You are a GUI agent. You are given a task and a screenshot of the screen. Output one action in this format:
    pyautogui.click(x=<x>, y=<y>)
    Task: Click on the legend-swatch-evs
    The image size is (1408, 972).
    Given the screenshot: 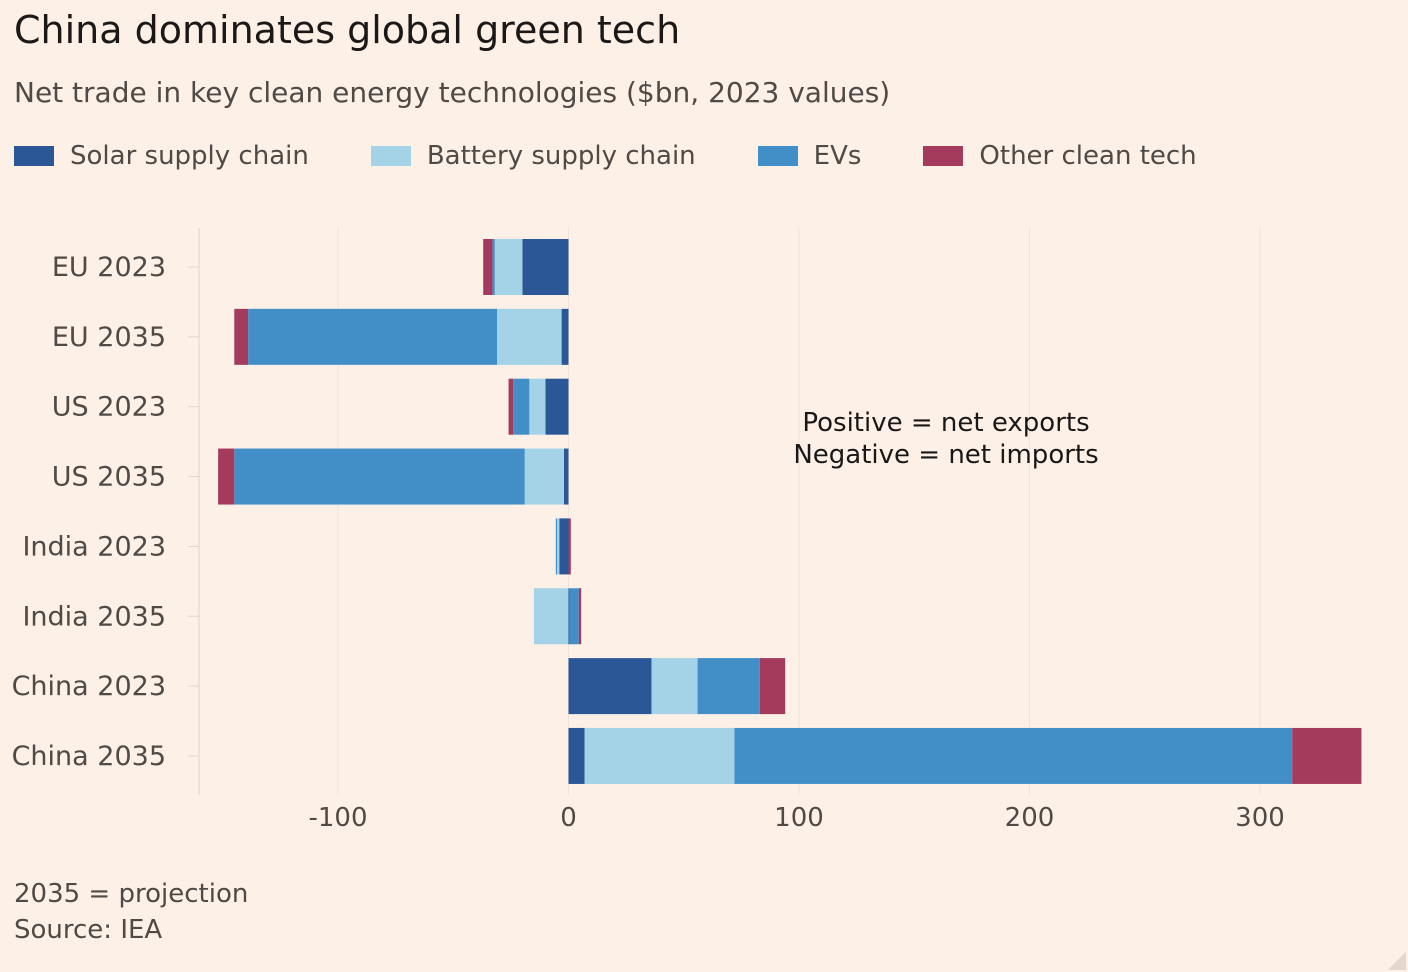 What is the action you would take?
    pyautogui.click(x=777, y=156)
    